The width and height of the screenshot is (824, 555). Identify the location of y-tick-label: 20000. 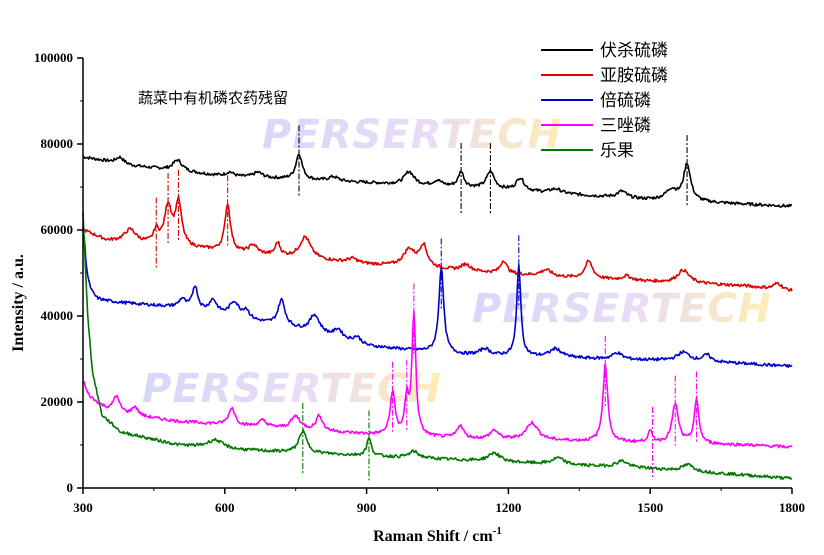
(57, 401).